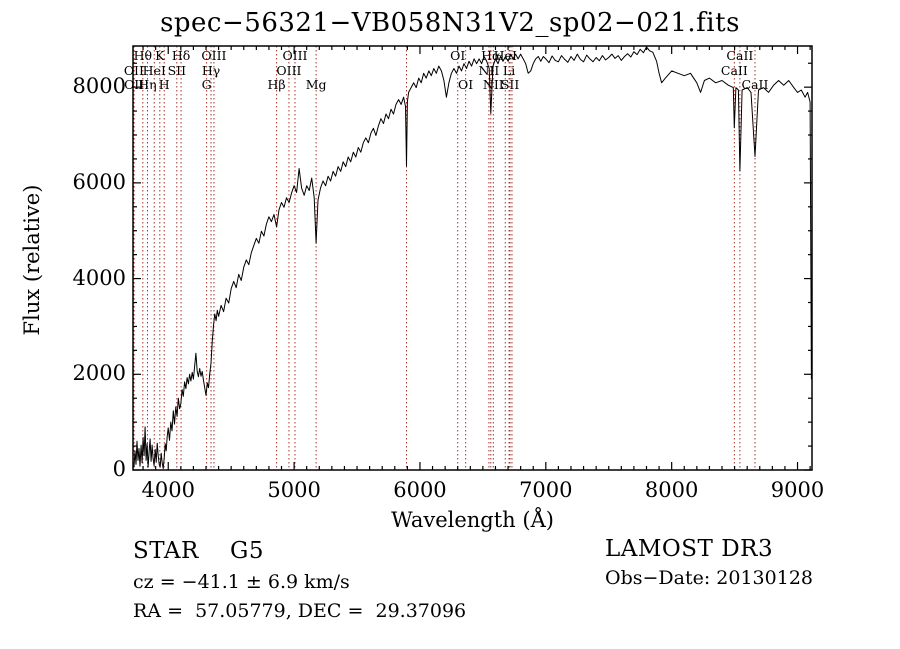  What do you see at coordinates (211, 70) in the screenshot?
I see `line-label-Hγ-4340: Hγ` at bounding box center [211, 70].